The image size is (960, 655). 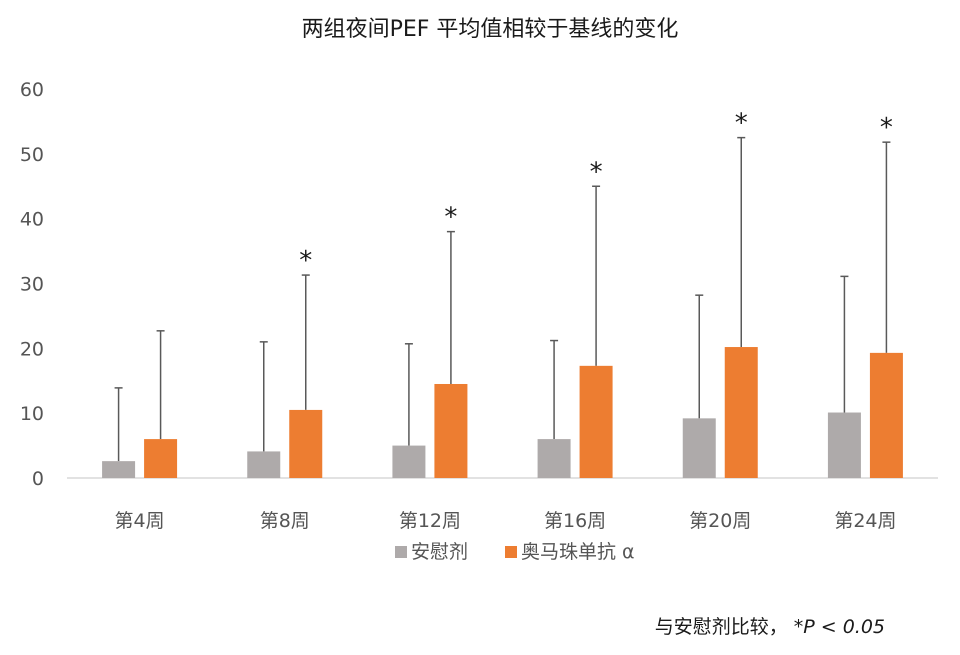 What do you see at coordinates (32, 414) in the screenshot?
I see `y-tick-label: 10` at bounding box center [32, 414].